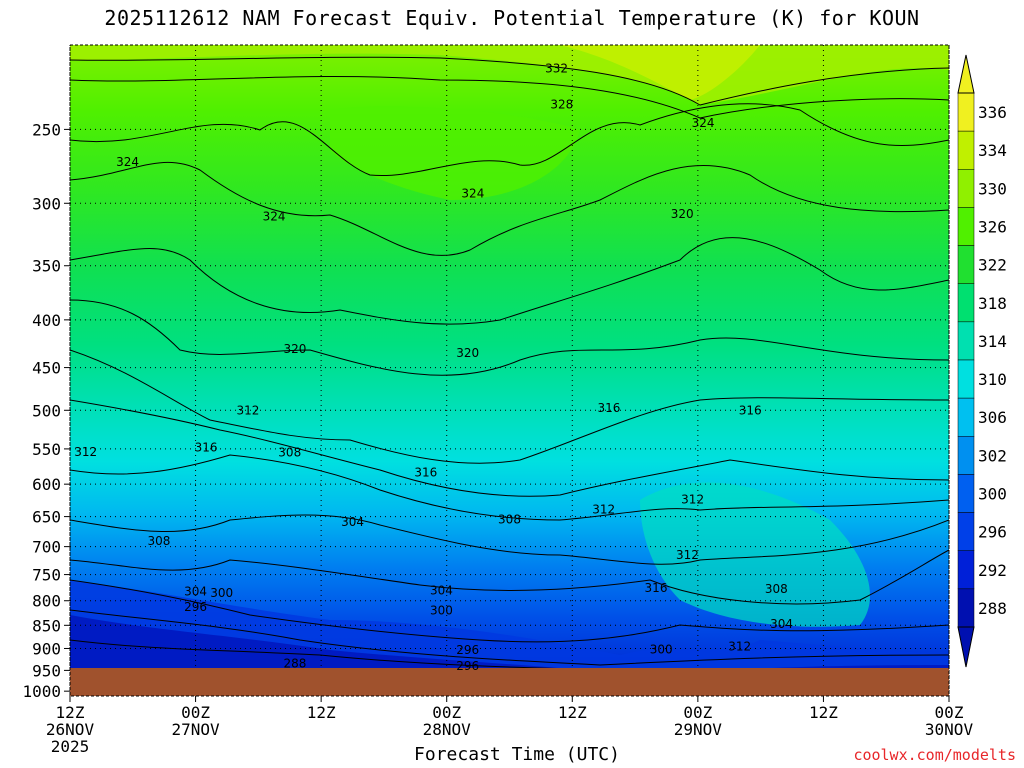 Image resolution: width=1024 pixels, height=768 pixels. I want to click on ground-surface, so click(509, 682).